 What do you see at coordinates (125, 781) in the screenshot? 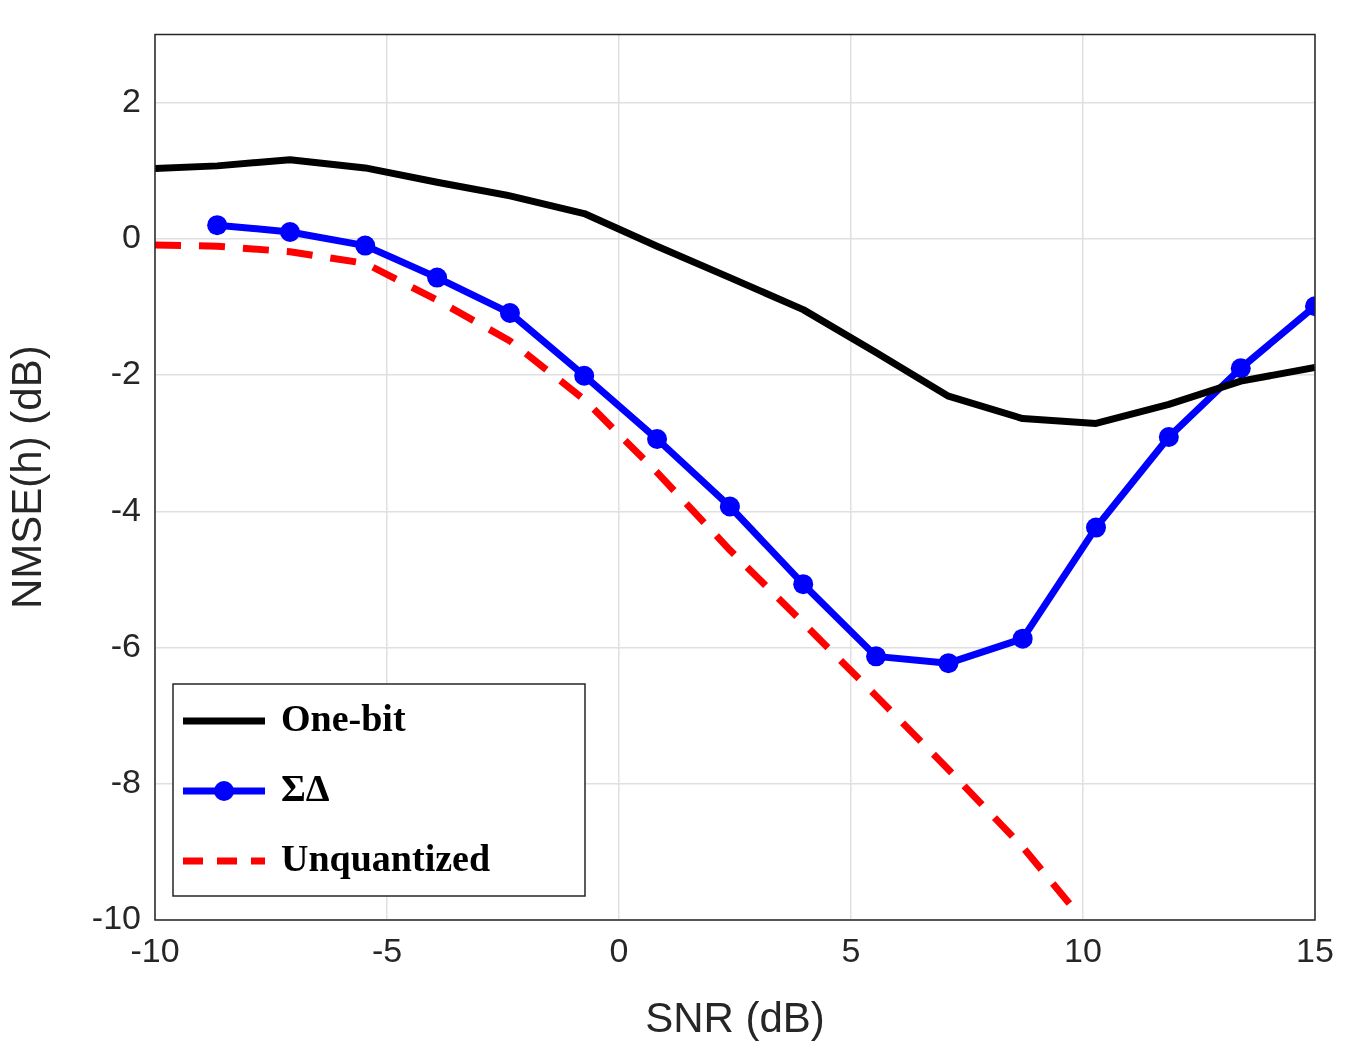
I see `y-tick-label: -8` at bounding box center [125, 781].